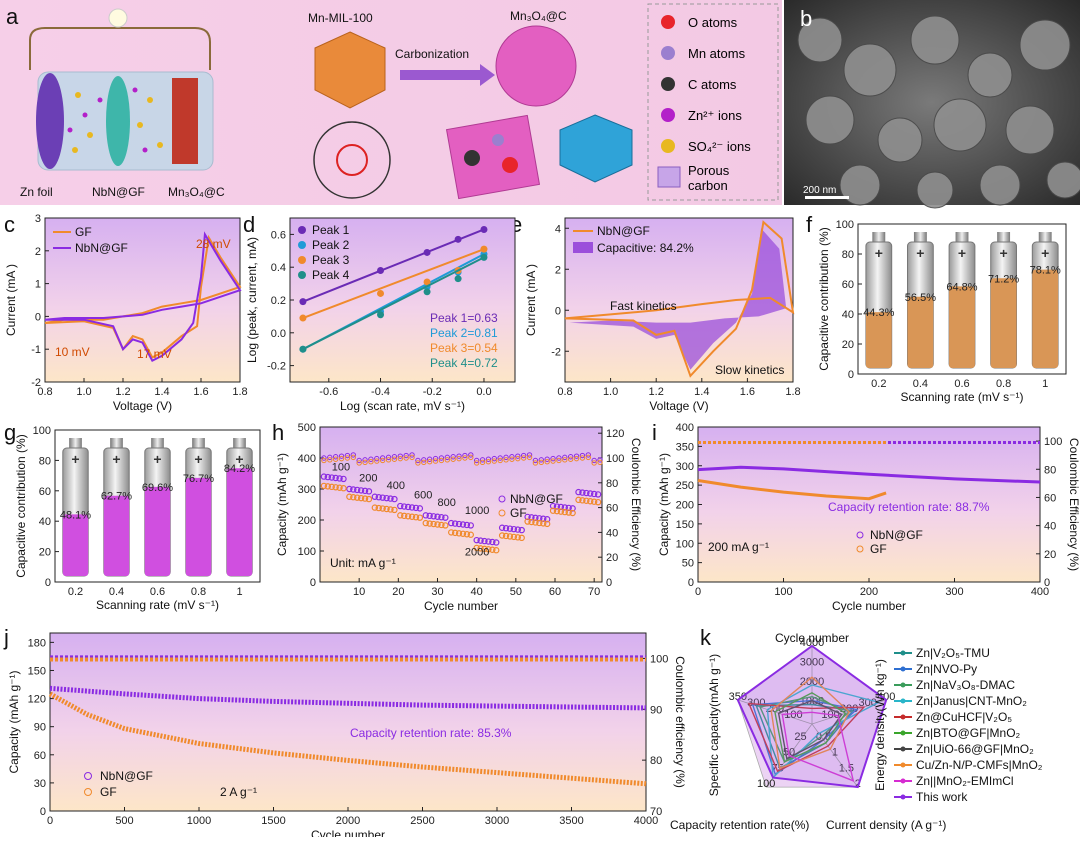 This screenshot has height=842, width=1080. I want to click on panel-f-plus-icon-4: +, so click(1045, 253).